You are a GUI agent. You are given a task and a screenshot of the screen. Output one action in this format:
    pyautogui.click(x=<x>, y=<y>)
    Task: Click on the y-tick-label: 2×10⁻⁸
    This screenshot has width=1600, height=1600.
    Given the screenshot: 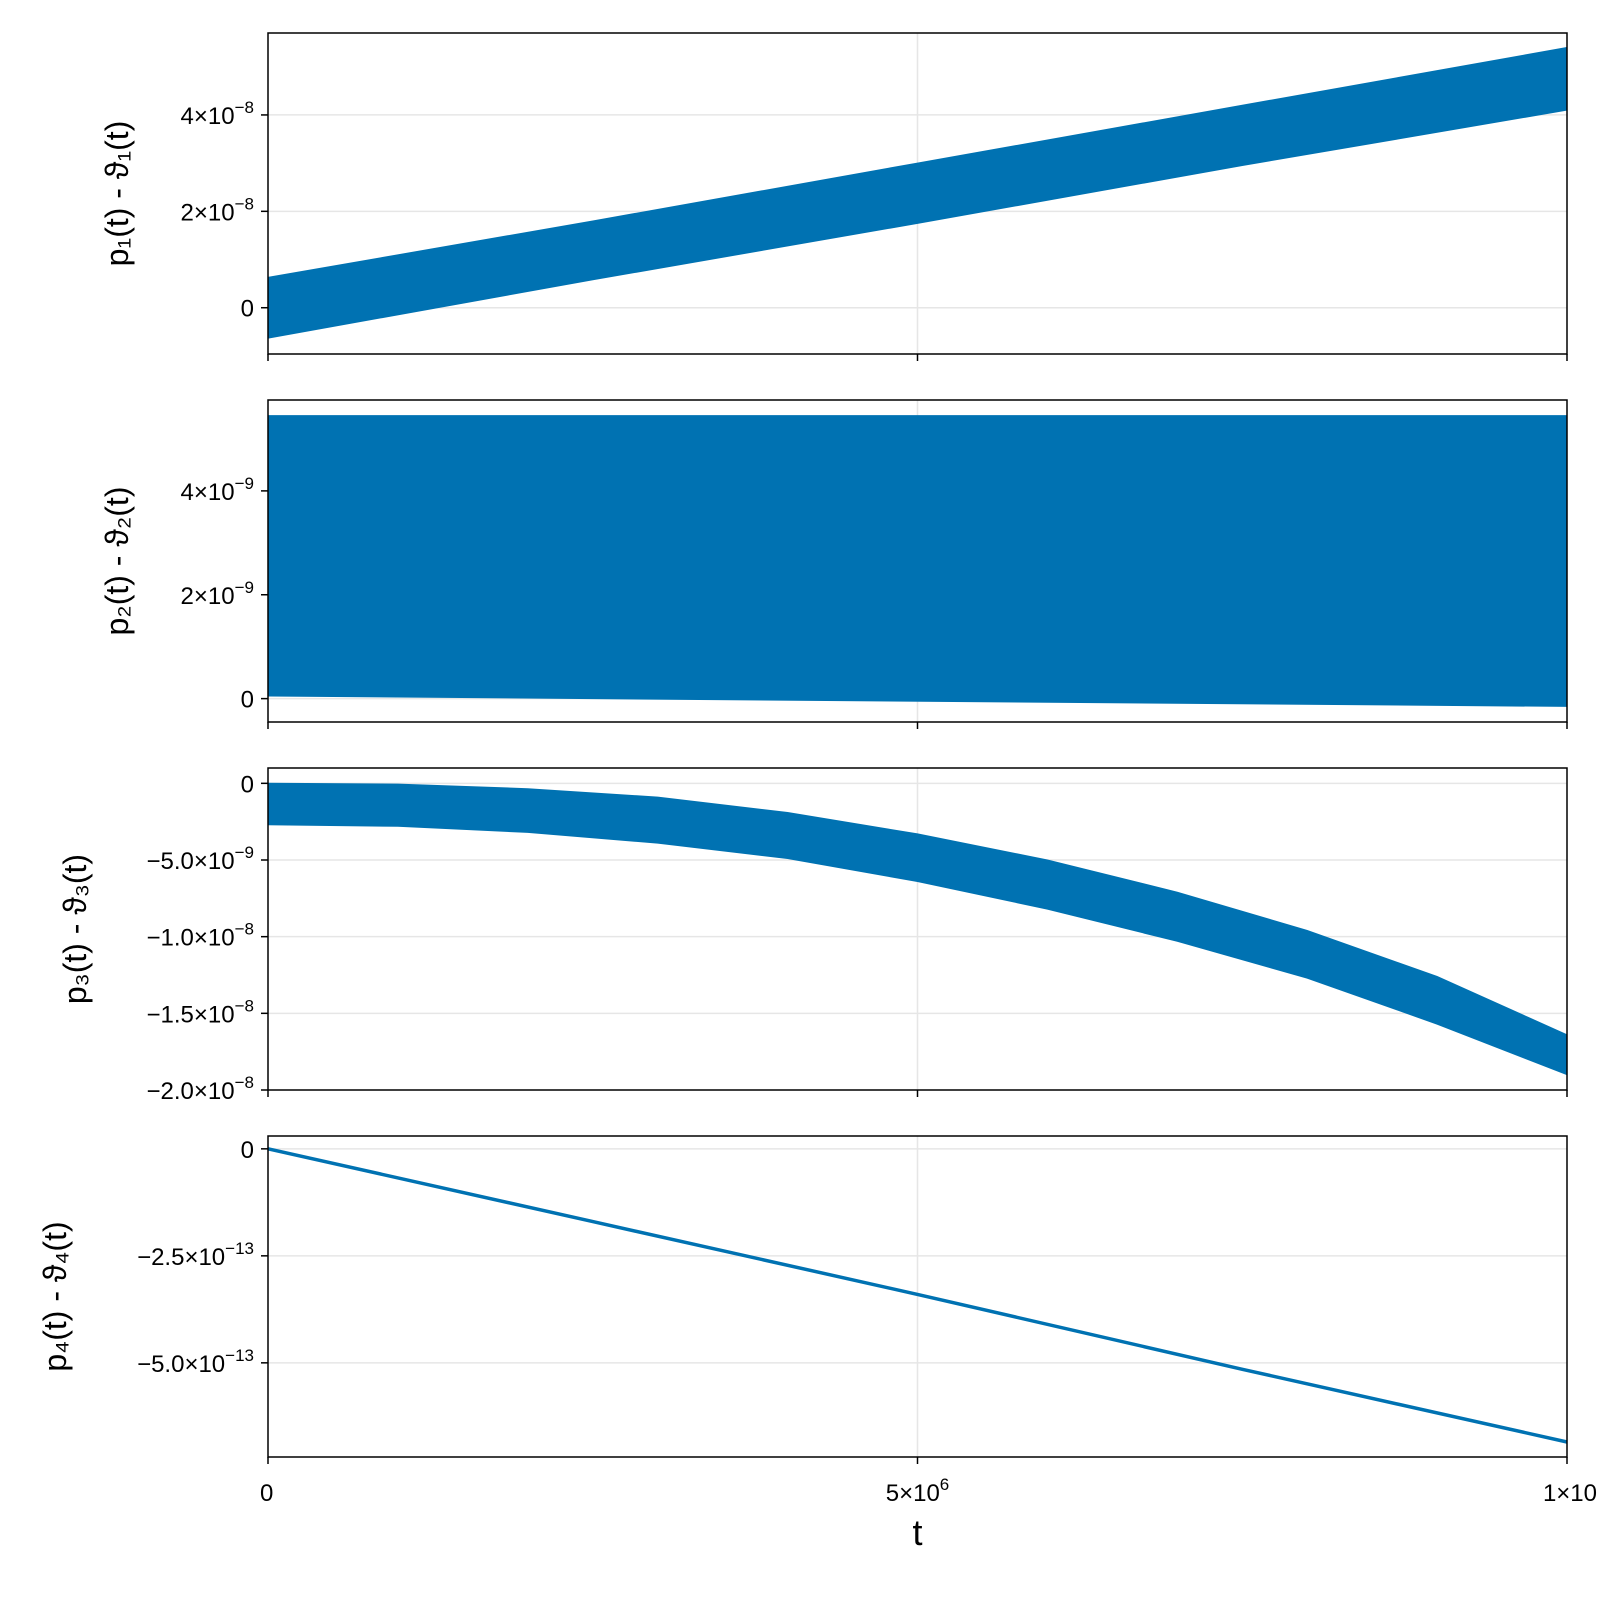 What is the action you would take?
    pyautogui.click(x=217, y=210)
    